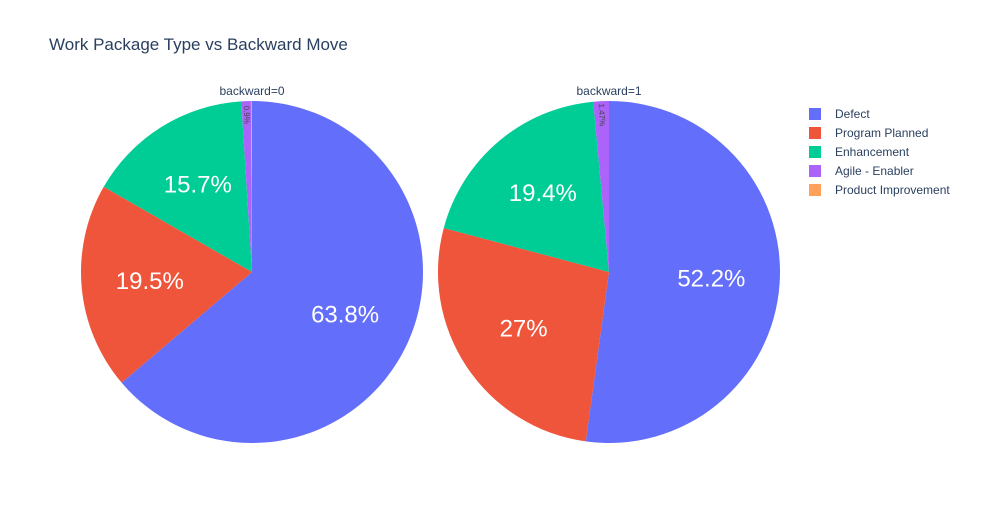 Image resolution: width=983 pixels, height=530 pixels. I want to click on pie-labels-backward-1: 52.2% 27% 19.4% 1.47%, so click(623, 222).